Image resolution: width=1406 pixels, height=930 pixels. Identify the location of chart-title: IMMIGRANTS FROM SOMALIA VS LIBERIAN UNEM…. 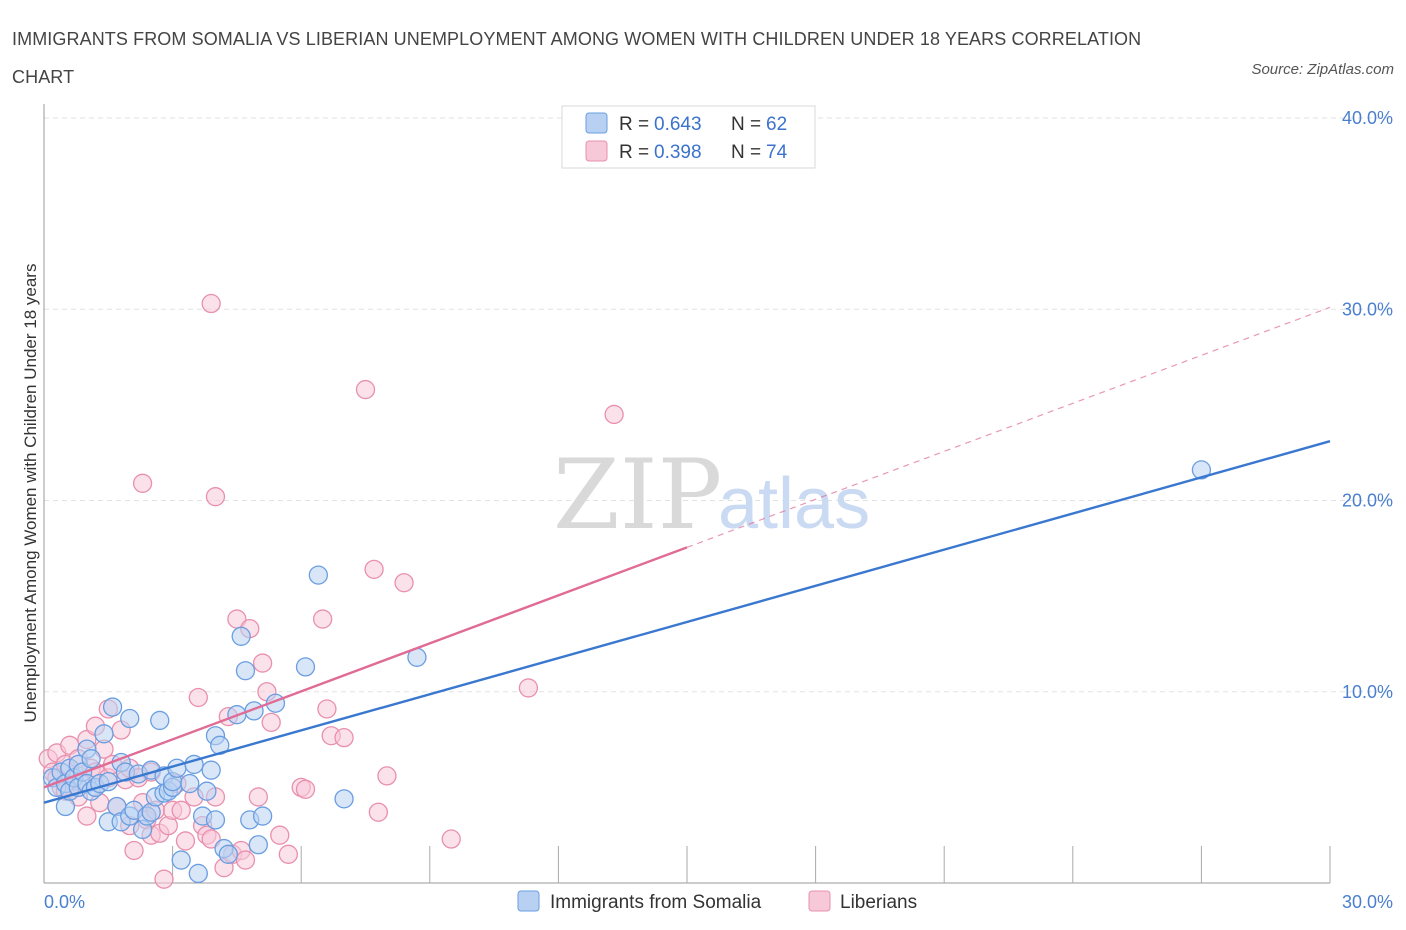
(577, 58).